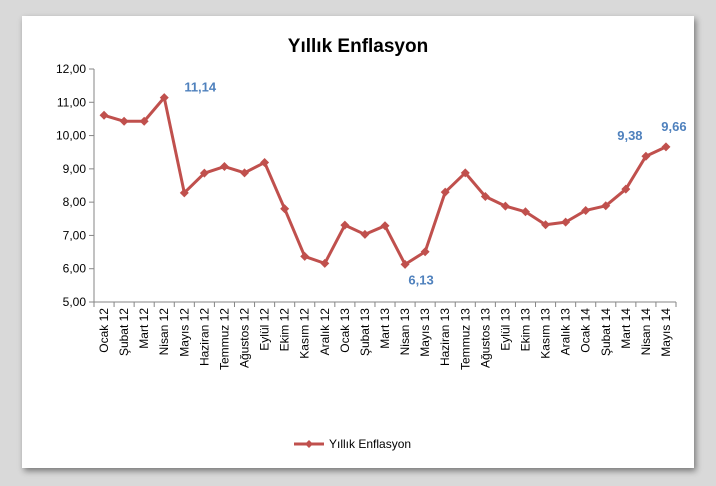 The width and height of the screenshot is (716, 486). What do you see at coordinates (606, 332) in the screenshot?
I see `x-tick-label: Şubat 14` at bounding box center [606, 332].